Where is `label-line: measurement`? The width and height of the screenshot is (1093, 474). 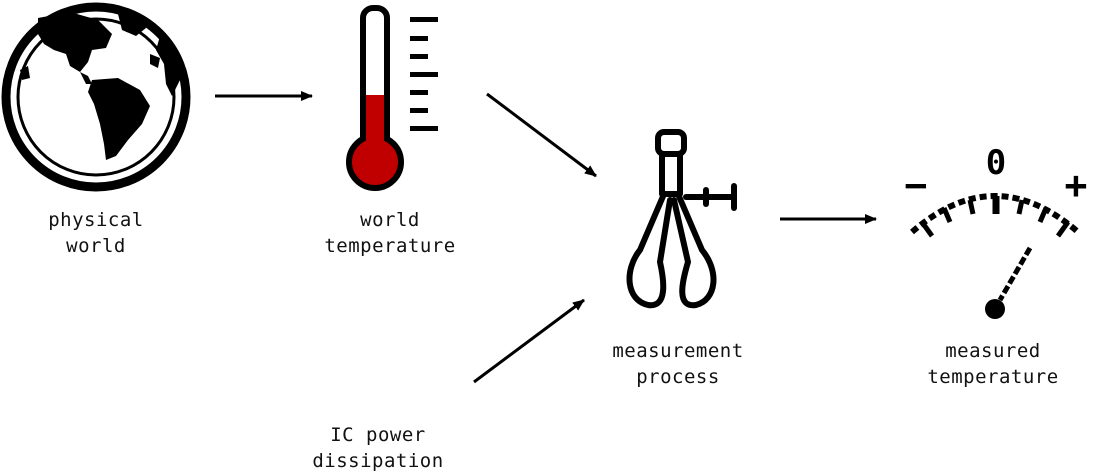
label-line: measurement is located at coordinates (678, 351).